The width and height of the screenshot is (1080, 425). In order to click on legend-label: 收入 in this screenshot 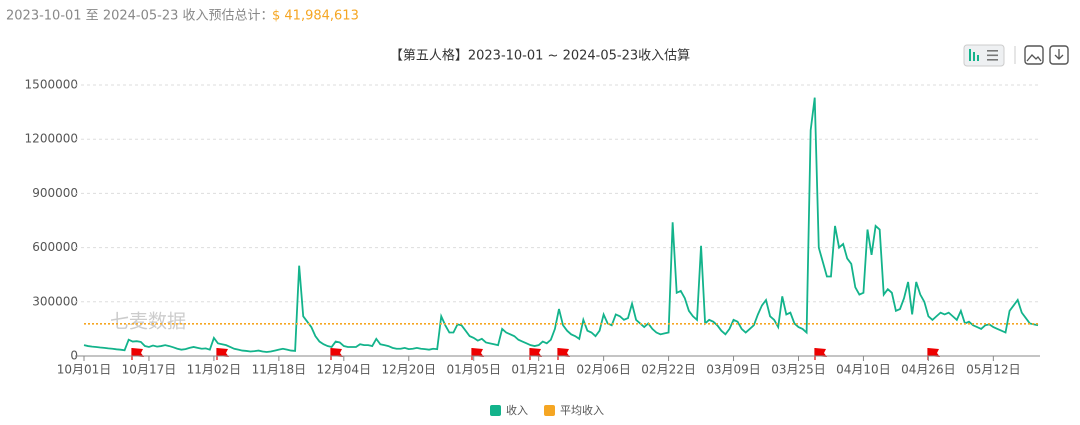, I will do `click(517, 410)`.